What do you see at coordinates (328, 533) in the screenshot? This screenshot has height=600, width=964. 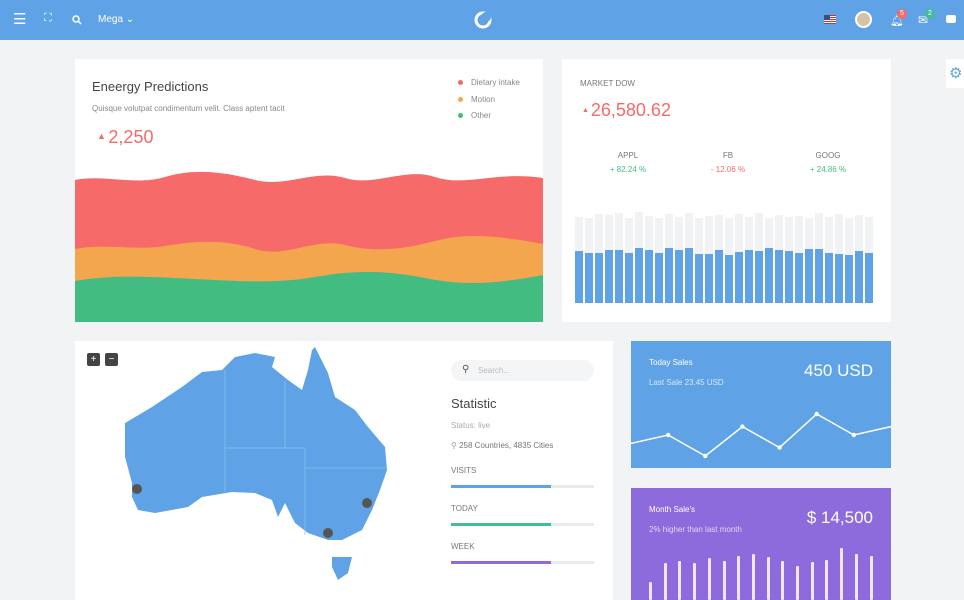 I see `map-marker` at bounding box center [328, 533].